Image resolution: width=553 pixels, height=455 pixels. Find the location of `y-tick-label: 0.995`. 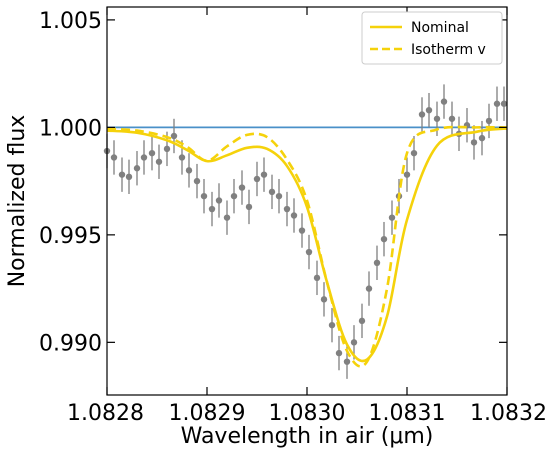

y-tick-label: 0.995 is located at coordinates (70, 236).